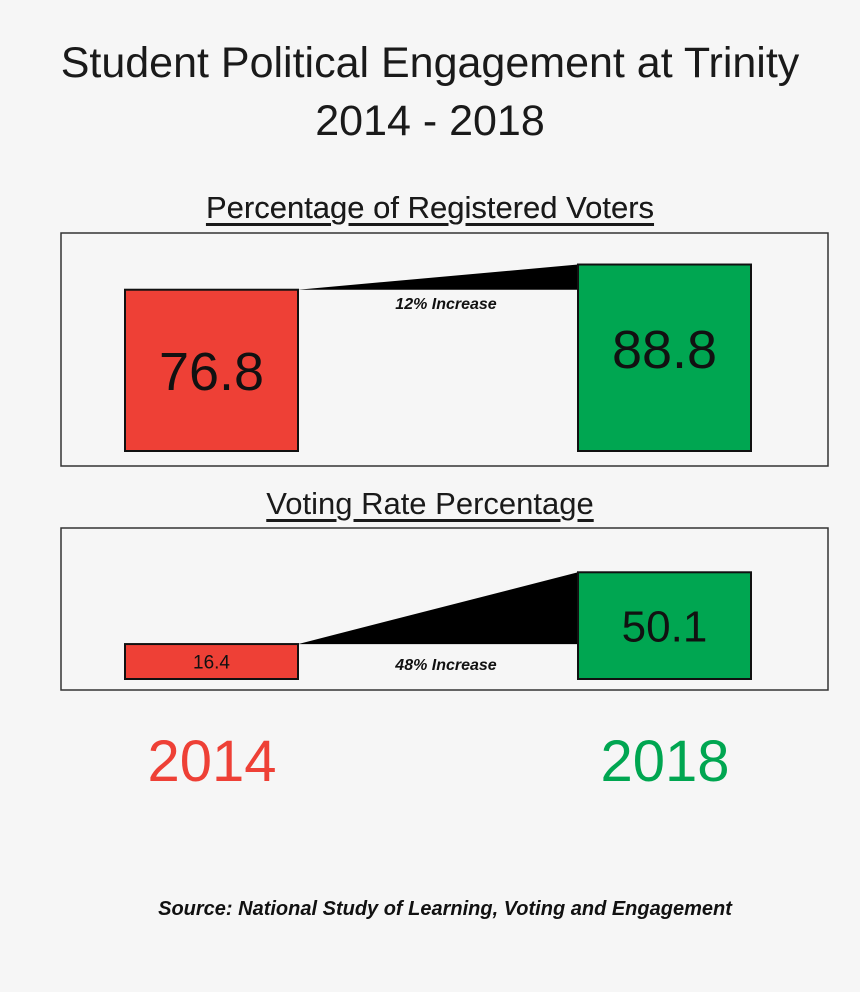  What do you see at coordinates (212, 761) in the screenshot?
I see `year-label-2014: 2014` at bounding box center [212, 761].